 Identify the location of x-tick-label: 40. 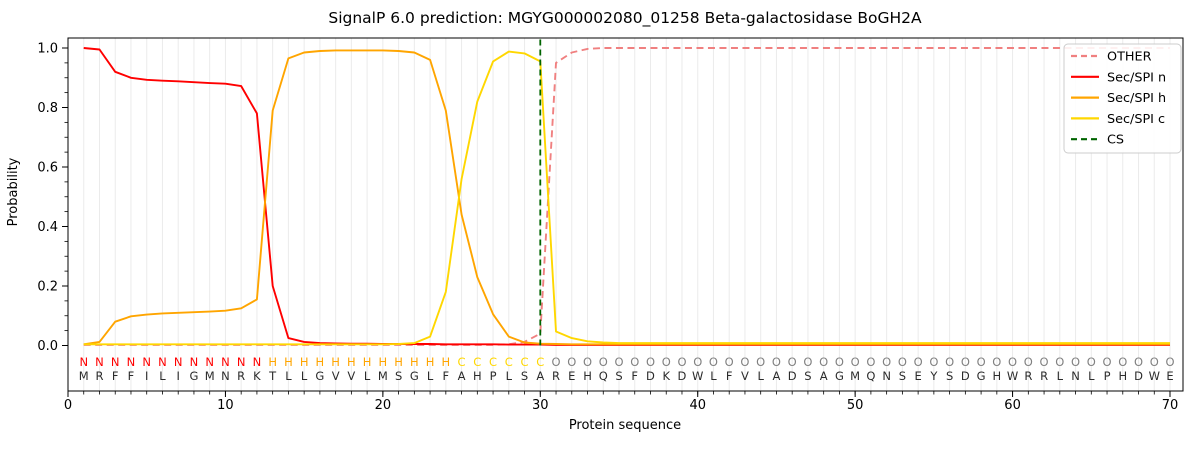
(697, 405).